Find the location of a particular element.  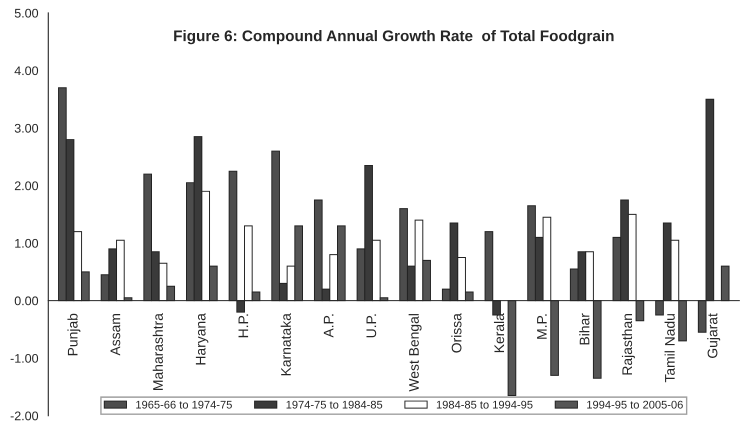

legend-label: 1994-95 to 2005-06 is located at coordinates (635, 404).